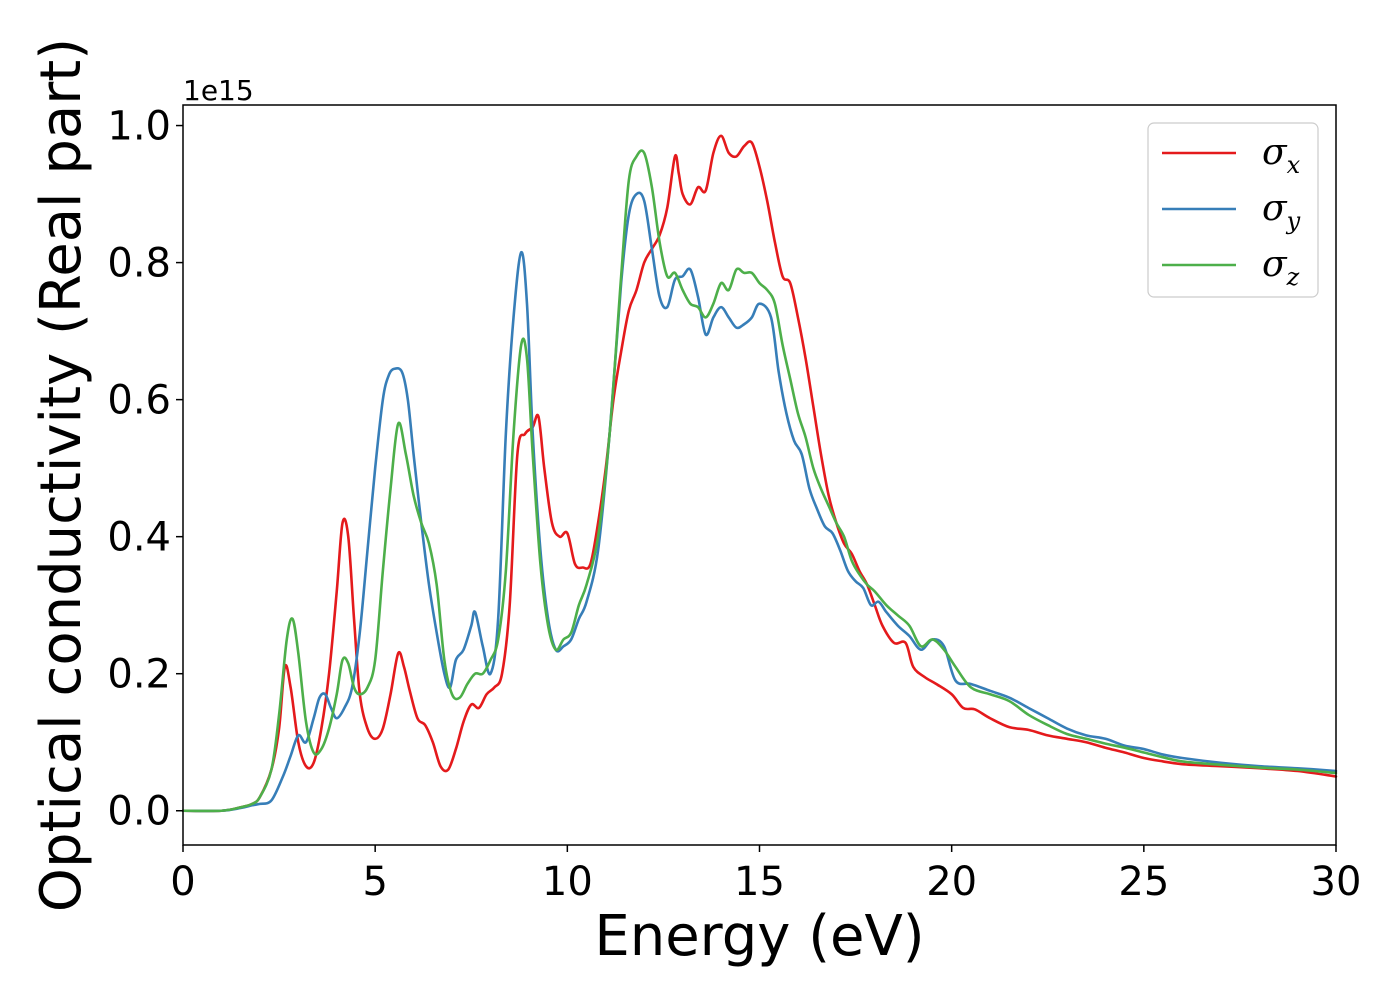 The height and width of the screenshot is (1000, 1400). Describe the element at coordinates (139, 264) in the screenshot. I see `y-tick-label: 0.8` at that location.